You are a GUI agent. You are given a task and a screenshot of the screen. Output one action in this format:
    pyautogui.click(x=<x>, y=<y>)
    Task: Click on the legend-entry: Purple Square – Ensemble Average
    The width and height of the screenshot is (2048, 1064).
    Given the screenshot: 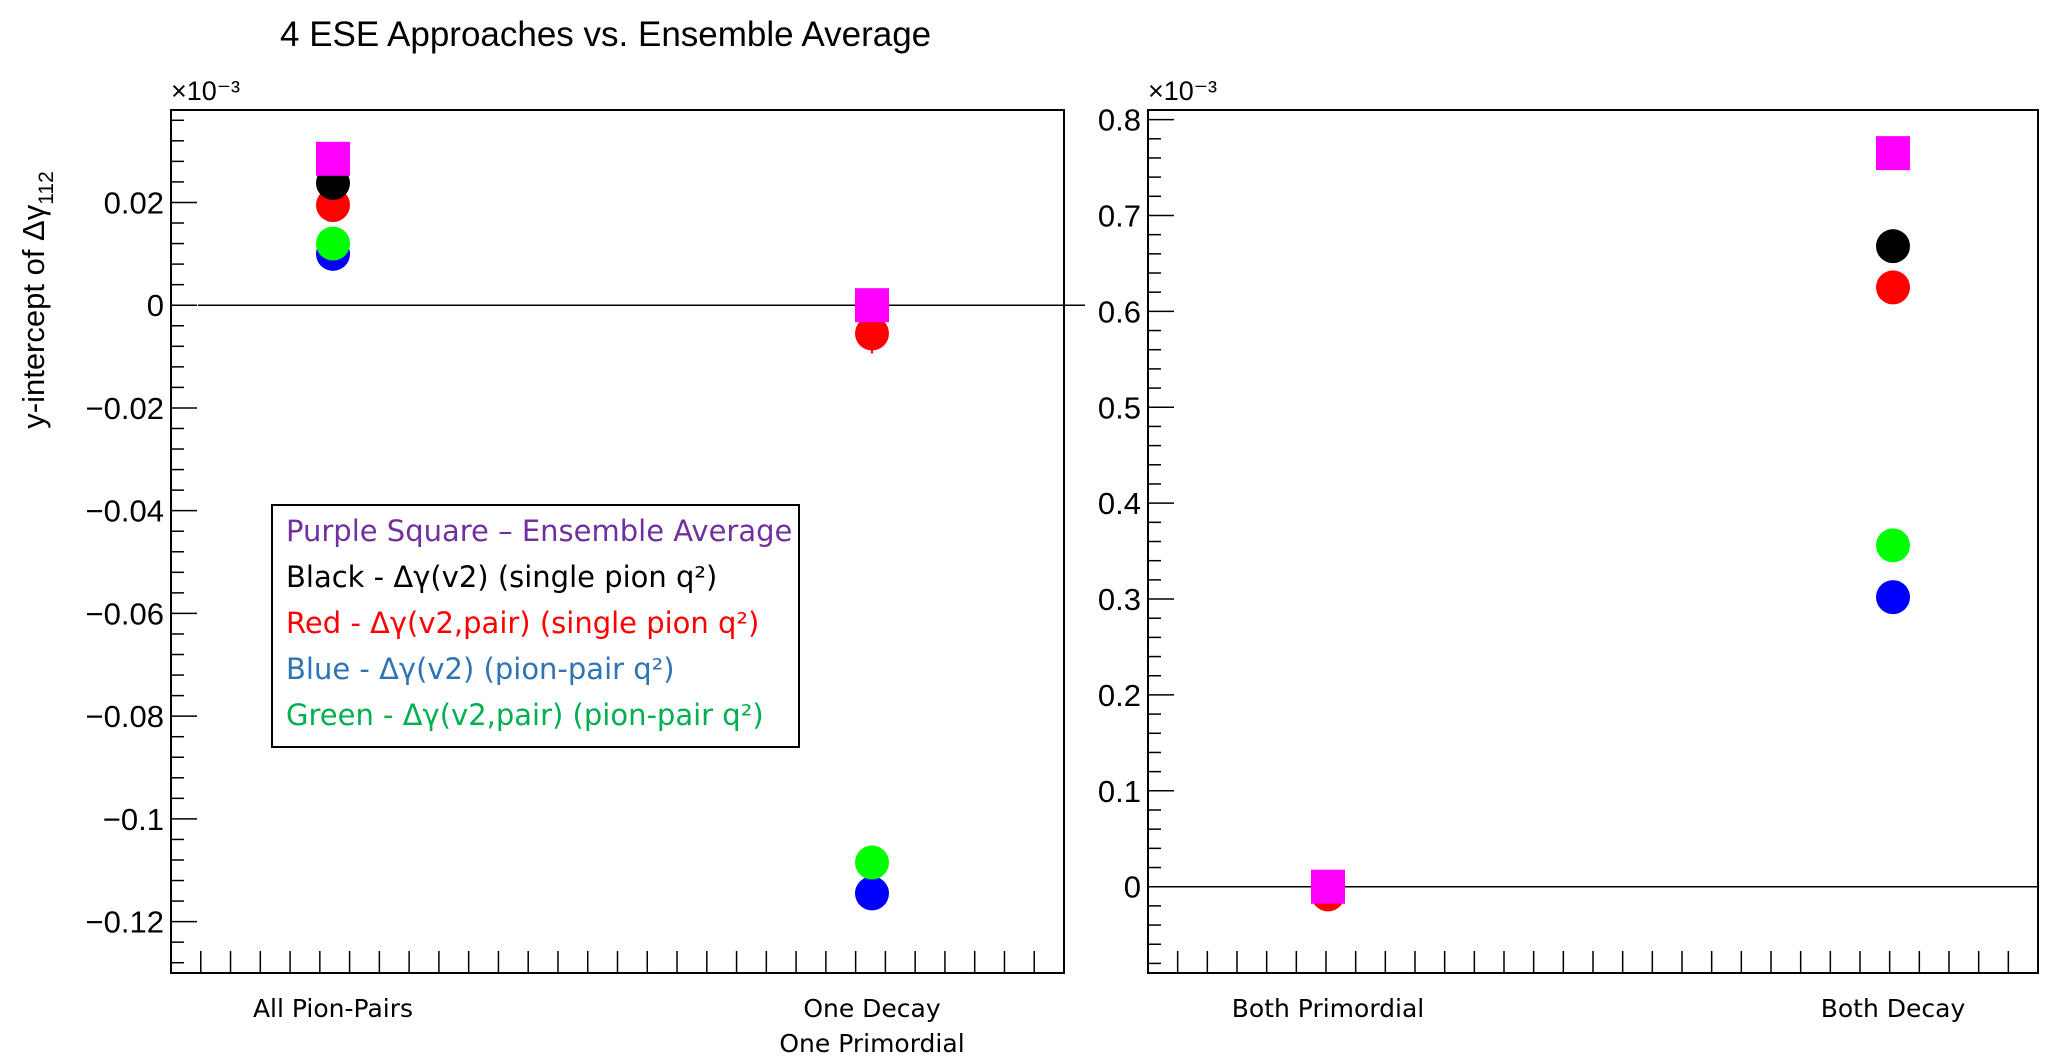 What is the action you would take?
    pyautogui.click(x=539, y=531)
    